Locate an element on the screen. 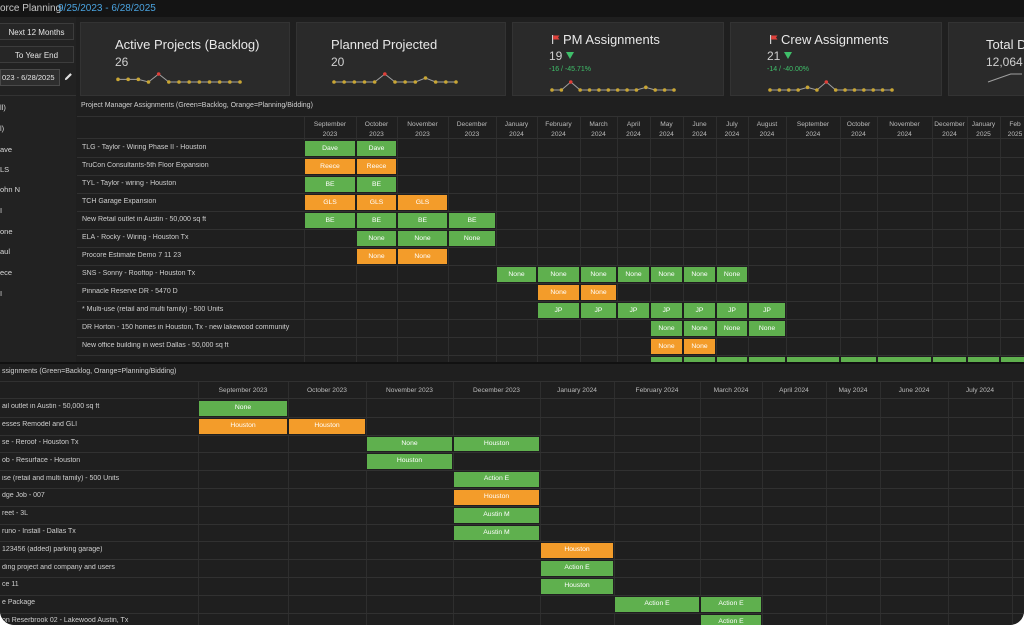 The width and height of the screenshot is (1024, 625). assignment-cell: Reece is located at coordinates (376, 166).